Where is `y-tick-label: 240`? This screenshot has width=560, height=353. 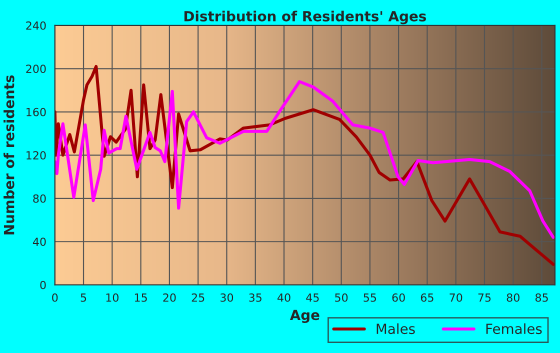
y-tick-label: 240 is located at coordinates (36, 25).